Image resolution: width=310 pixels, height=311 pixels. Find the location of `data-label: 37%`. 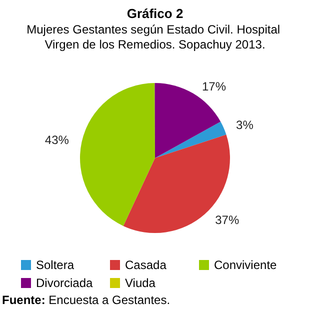

data-label: 37% is located at coordinates (227, 220).